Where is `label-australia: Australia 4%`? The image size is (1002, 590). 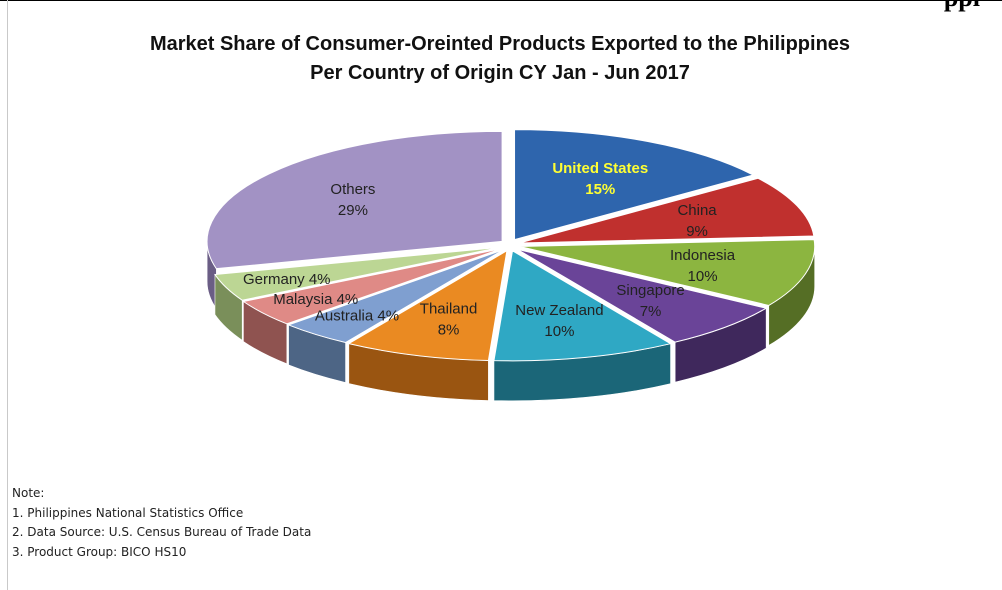 label-australia: Australia 4% is located at coordinates (357, 316).